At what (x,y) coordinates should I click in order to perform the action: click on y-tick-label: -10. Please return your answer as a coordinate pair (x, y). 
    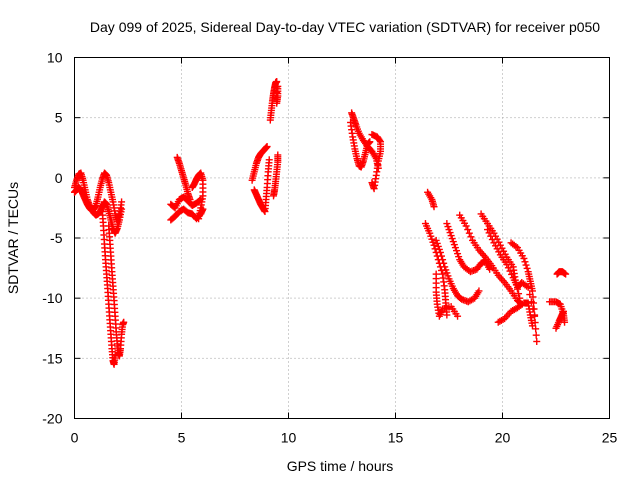
    Looking at the image, I should click on (52, 298).